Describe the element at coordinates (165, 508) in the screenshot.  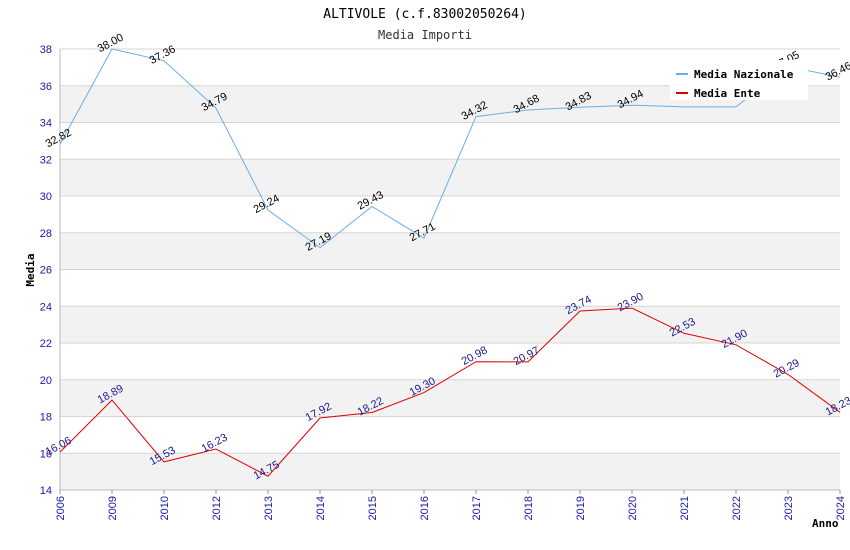
I see `x-tick-label: 2010` at that location.